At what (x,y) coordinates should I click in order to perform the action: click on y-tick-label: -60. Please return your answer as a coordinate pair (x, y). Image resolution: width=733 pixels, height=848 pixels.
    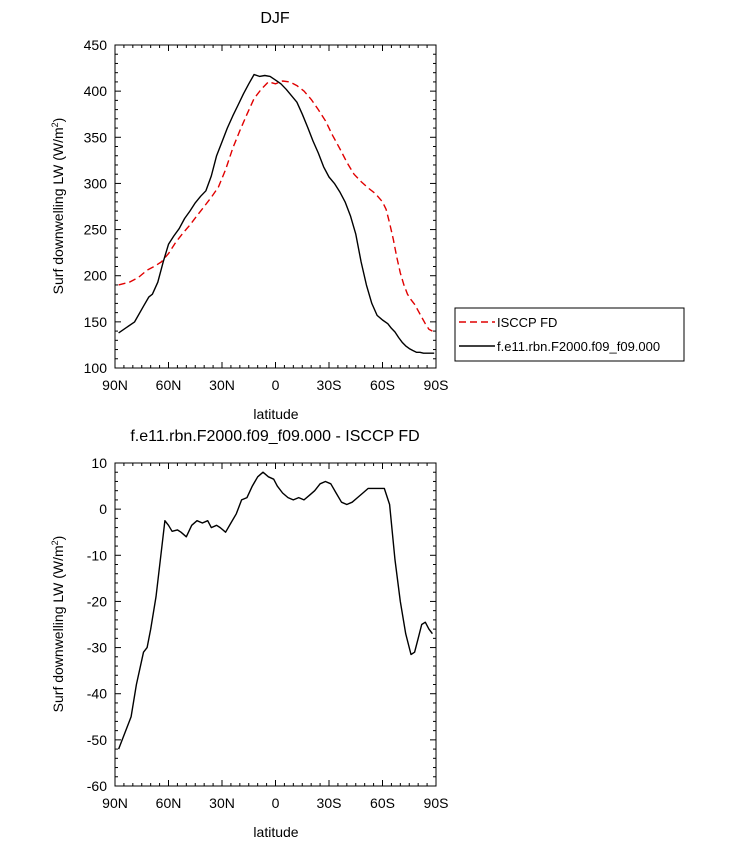
    Looking at the image, I should click on (97, 786).